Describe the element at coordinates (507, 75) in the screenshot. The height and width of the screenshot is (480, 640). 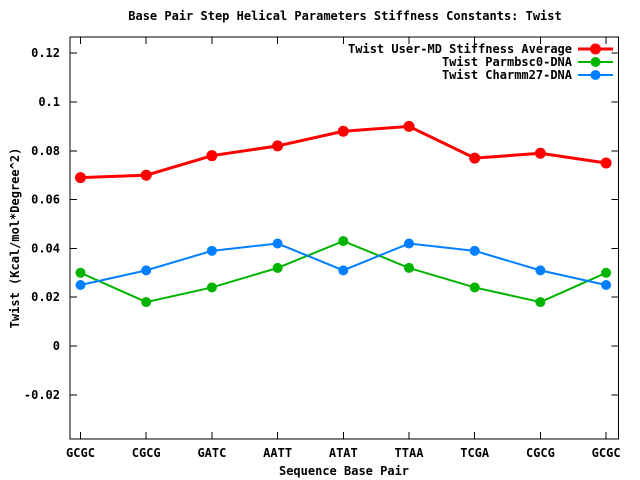
I see `legend-label: Twist Charmm27-DNA` at that location.